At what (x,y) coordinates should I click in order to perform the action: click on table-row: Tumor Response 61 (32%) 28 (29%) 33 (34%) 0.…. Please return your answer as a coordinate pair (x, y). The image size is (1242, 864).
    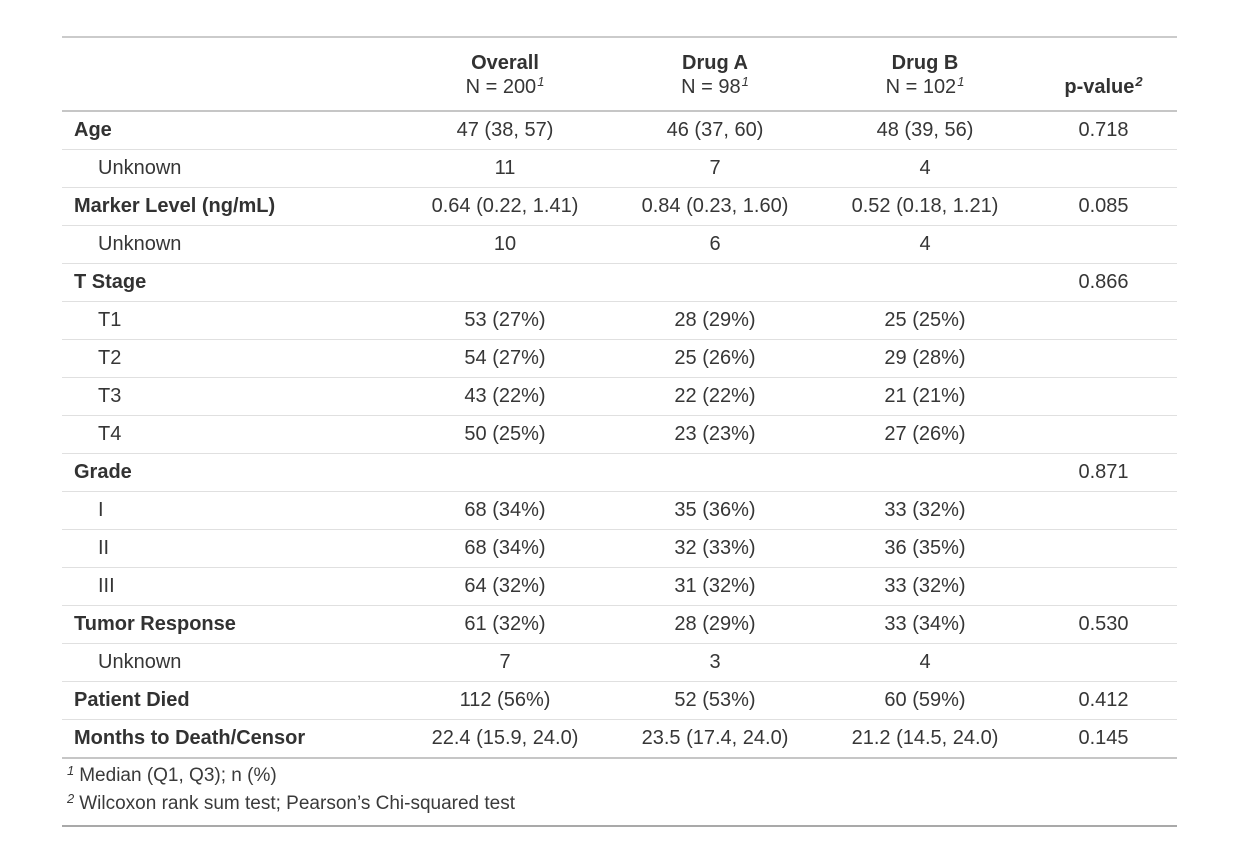
    Looking at the image, I should click on (619, 624).